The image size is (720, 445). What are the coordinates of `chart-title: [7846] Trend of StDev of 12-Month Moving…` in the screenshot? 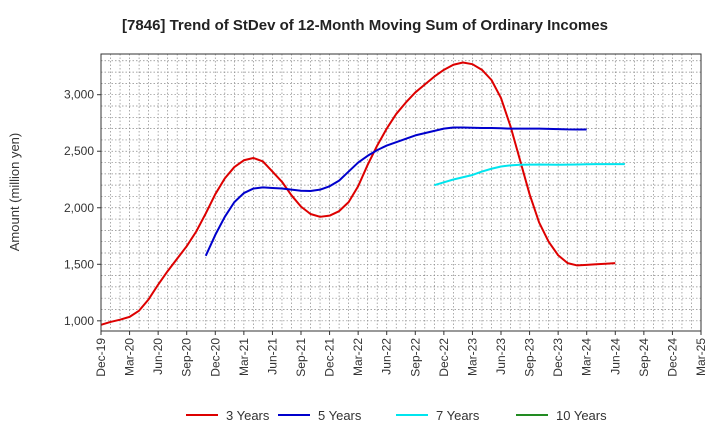 It's located at (365, 25).